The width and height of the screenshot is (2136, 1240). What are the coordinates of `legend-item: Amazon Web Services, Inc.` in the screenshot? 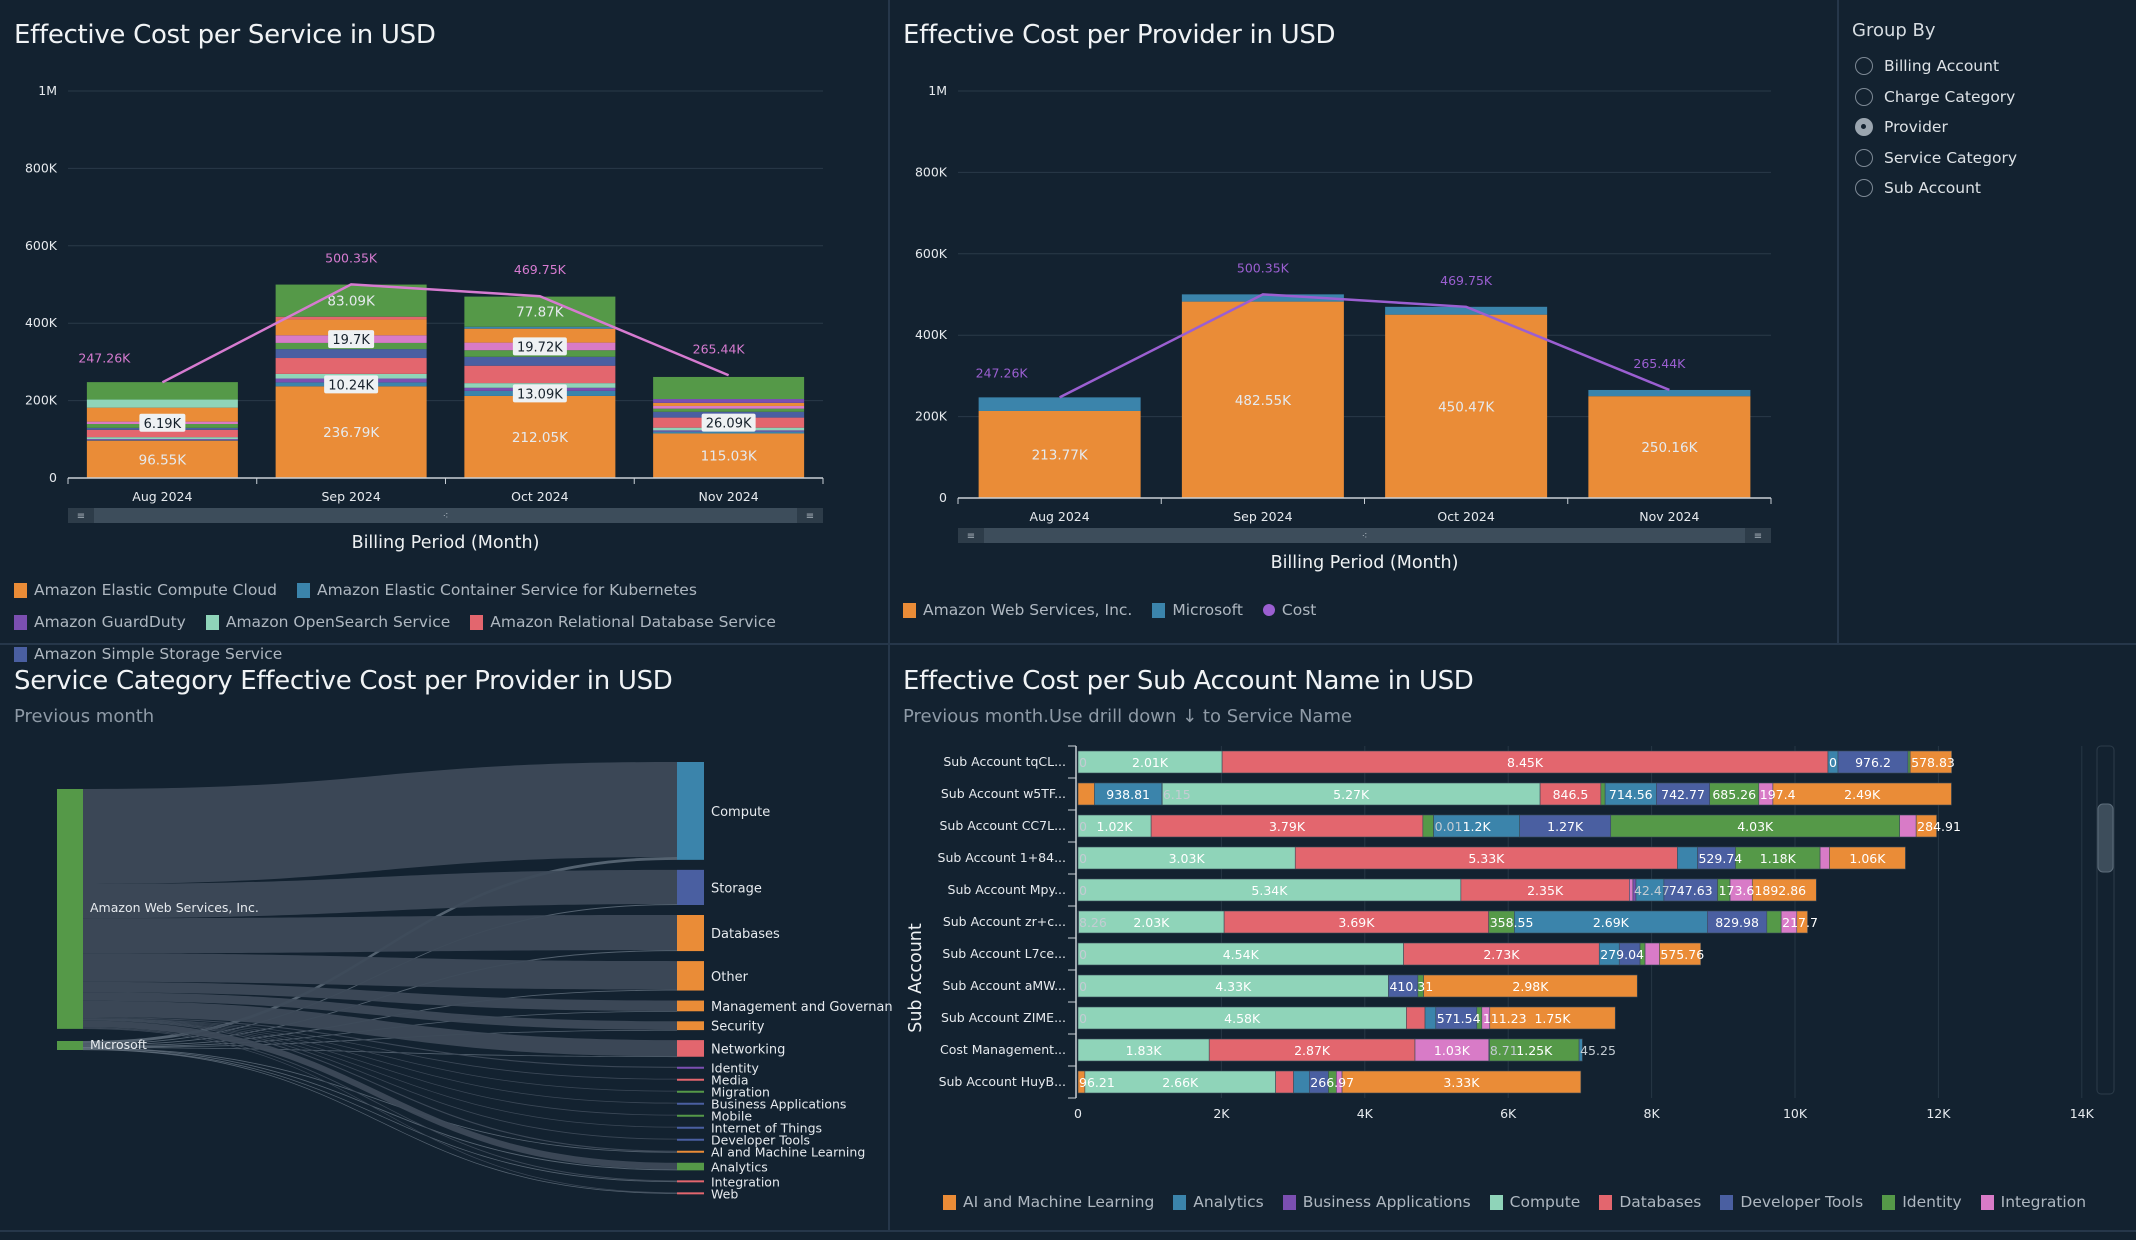 It's located at (1017, 610).